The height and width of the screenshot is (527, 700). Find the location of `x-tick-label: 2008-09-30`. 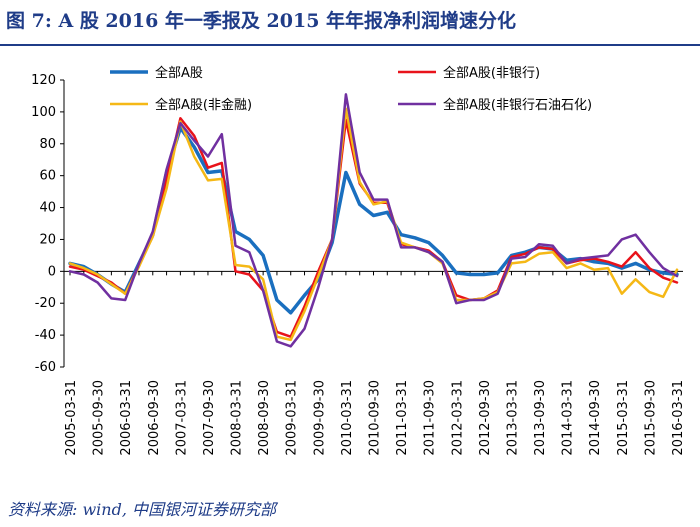

x-tick-label: 2008-09-30 is located at coordinates (264, 418).